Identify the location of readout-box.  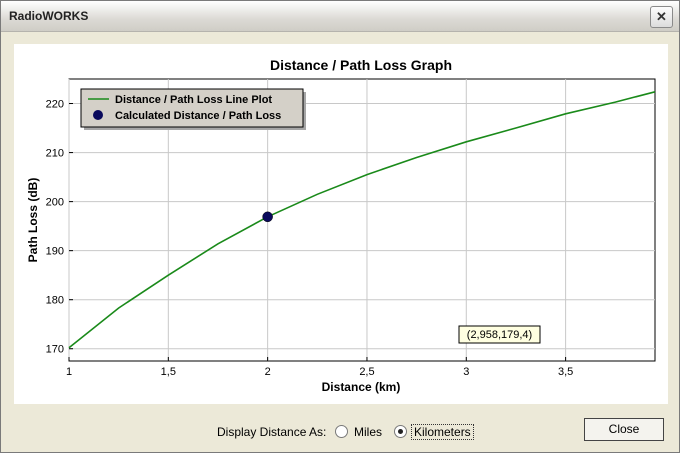
(499, 334).